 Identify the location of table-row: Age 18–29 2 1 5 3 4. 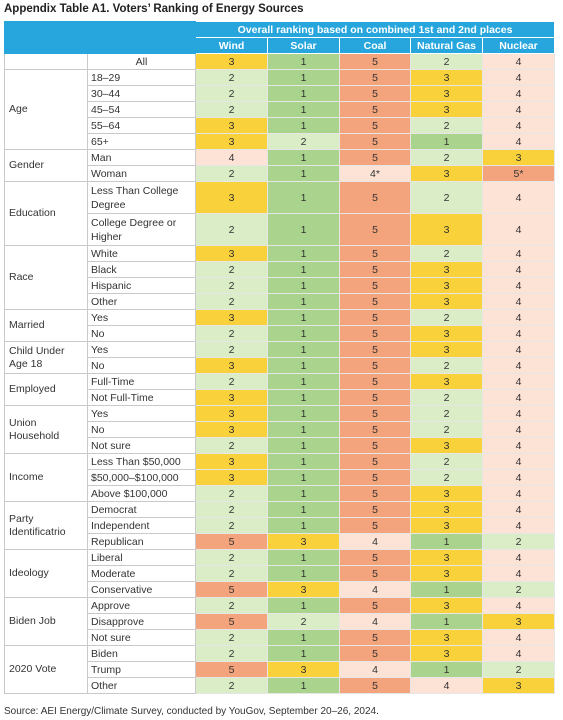
(280, 109).